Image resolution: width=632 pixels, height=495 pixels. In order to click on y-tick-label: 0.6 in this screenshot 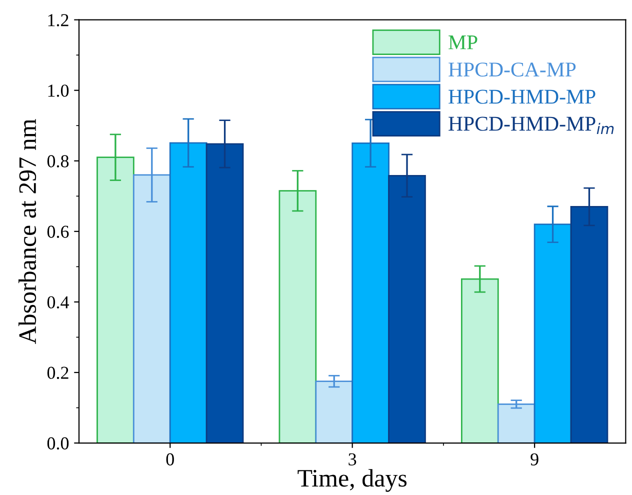, I will do `click(58, 232)`.